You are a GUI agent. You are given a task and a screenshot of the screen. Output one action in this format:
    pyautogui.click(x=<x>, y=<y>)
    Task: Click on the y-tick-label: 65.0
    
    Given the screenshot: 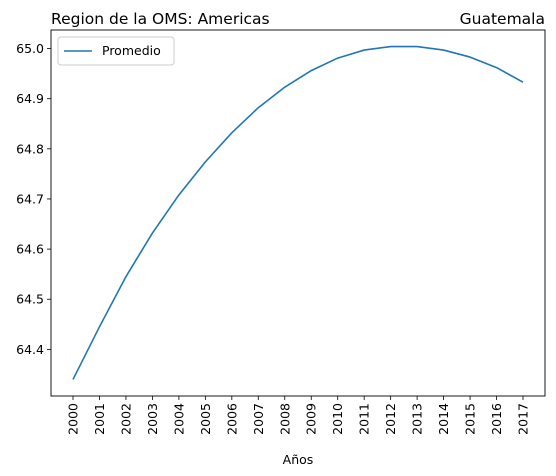 What is the action you would take?
    pyautogui.click(x=30, y=48)
    